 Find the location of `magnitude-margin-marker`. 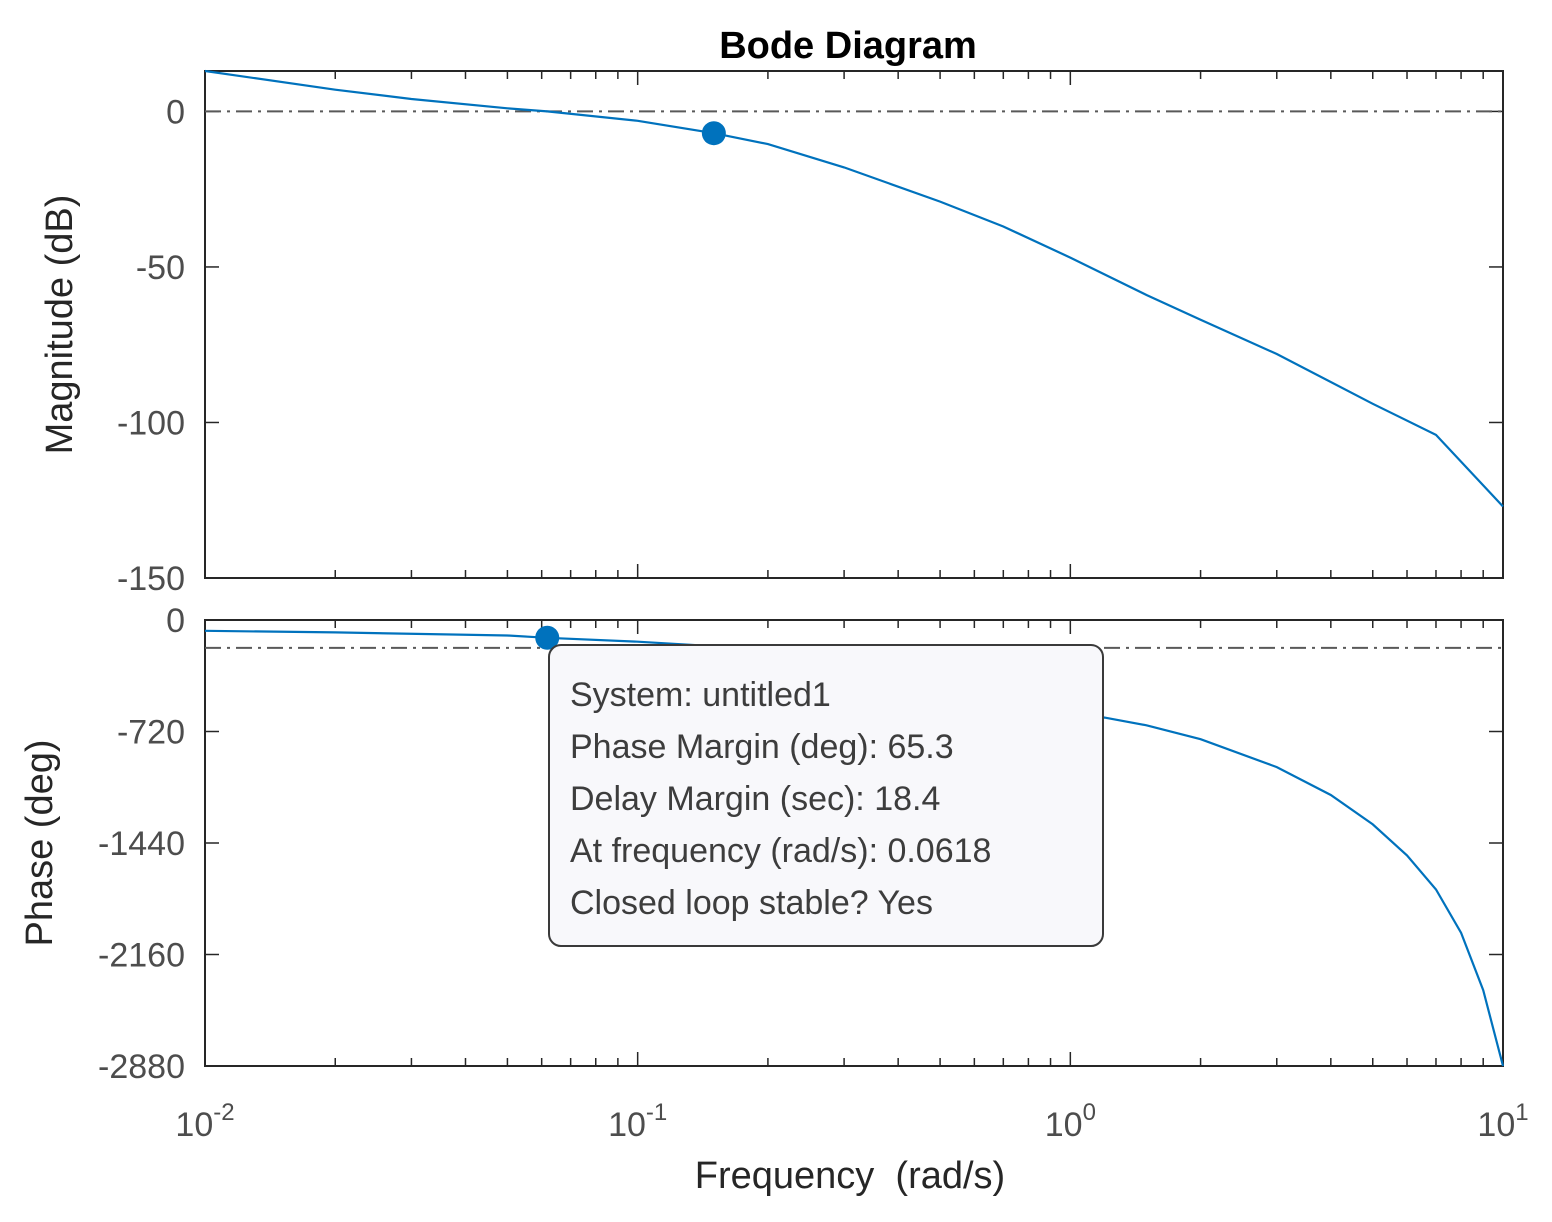

magnitude-margin-marker is located at coordinates (713, 133).